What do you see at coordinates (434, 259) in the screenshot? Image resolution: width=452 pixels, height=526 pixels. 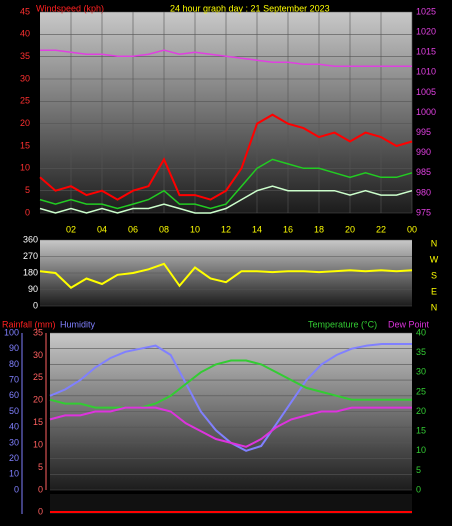 I see `compass-label: W` at bounding box center [434, 259].